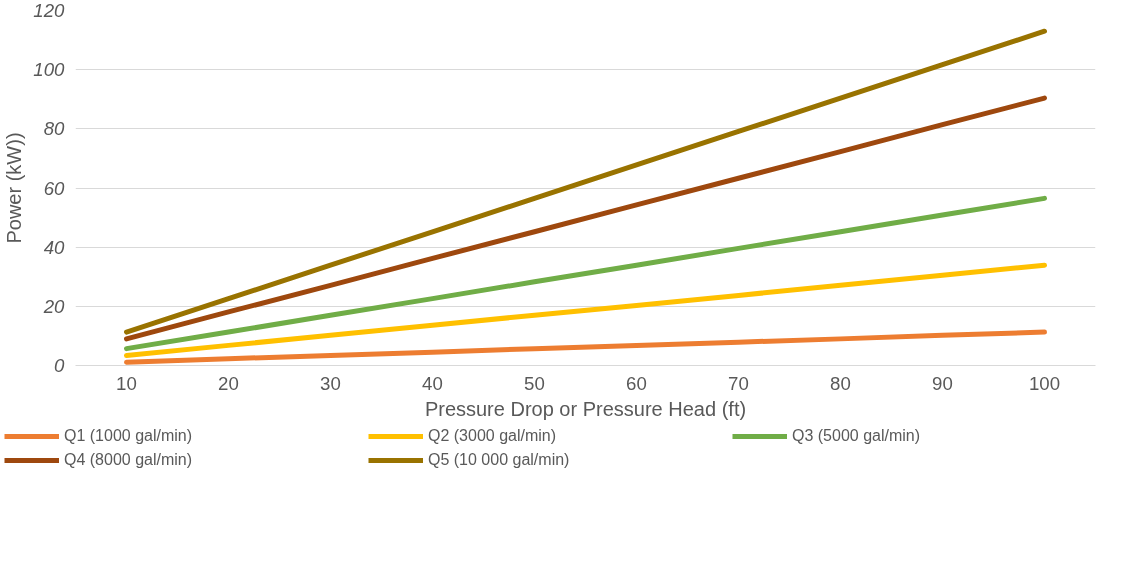  Describe the element at coordinates (840, 383) in the screenshot. I see `x-tick-label: 80` at that location.